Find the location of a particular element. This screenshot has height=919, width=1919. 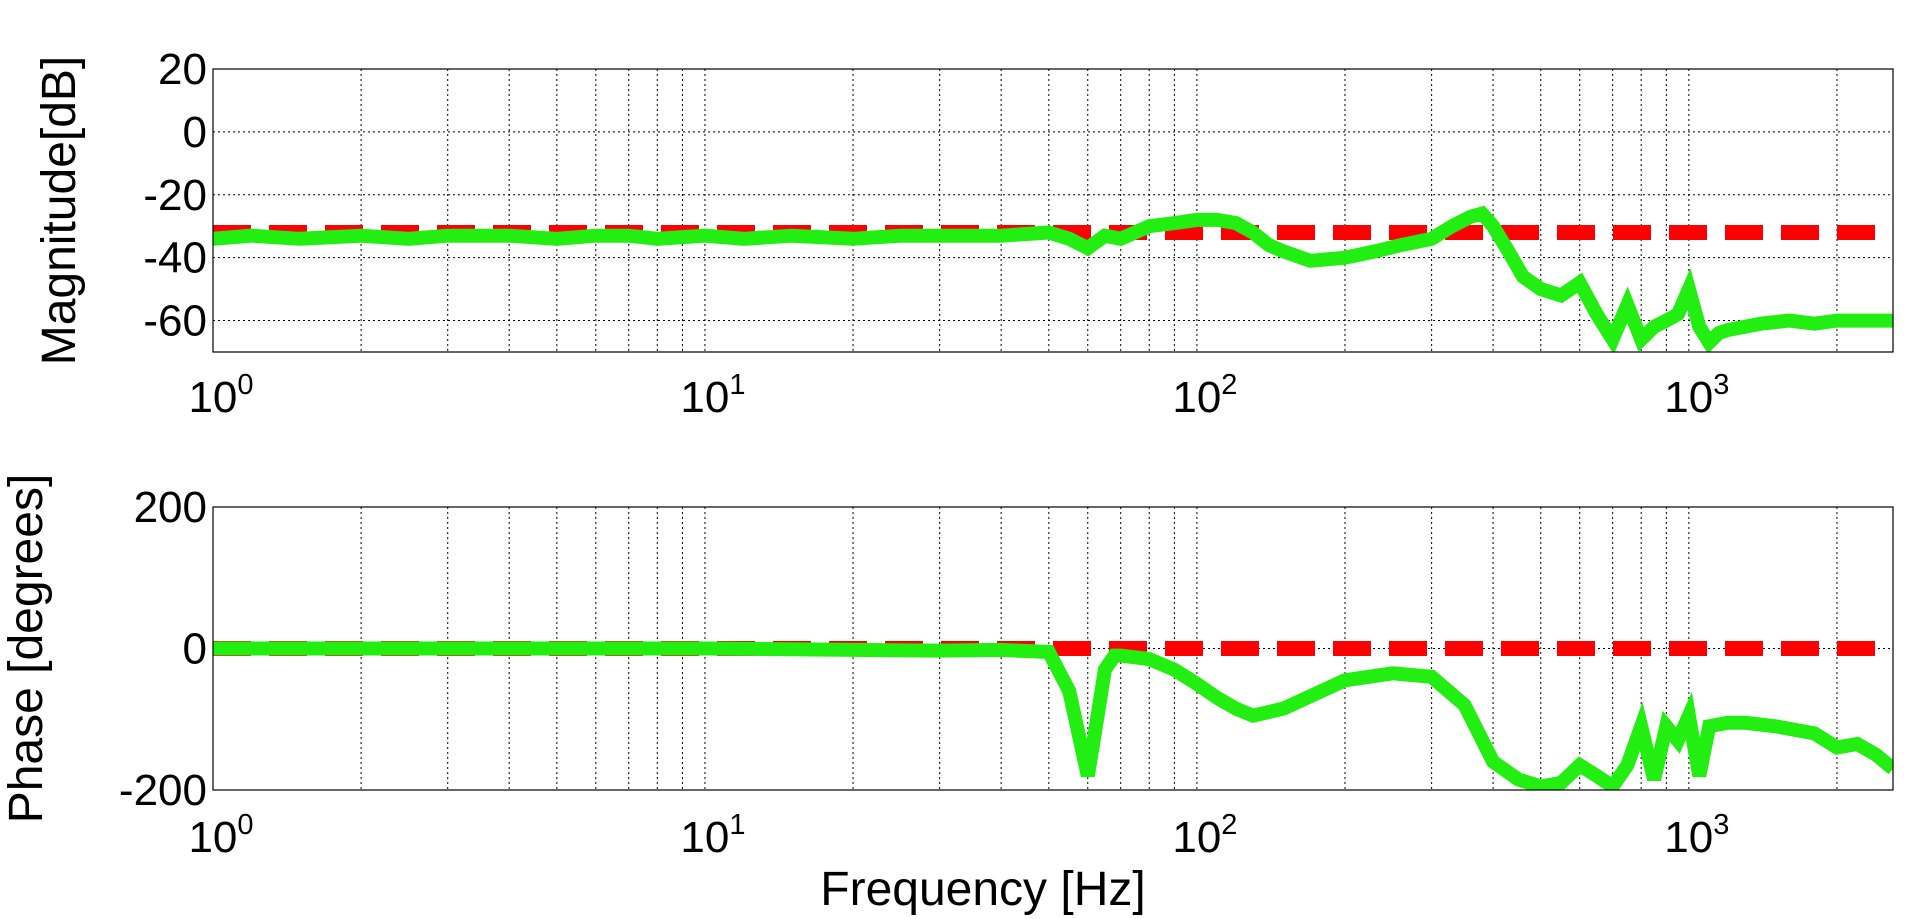

y-tick-label: -20 is located at coordinates (175, 195).